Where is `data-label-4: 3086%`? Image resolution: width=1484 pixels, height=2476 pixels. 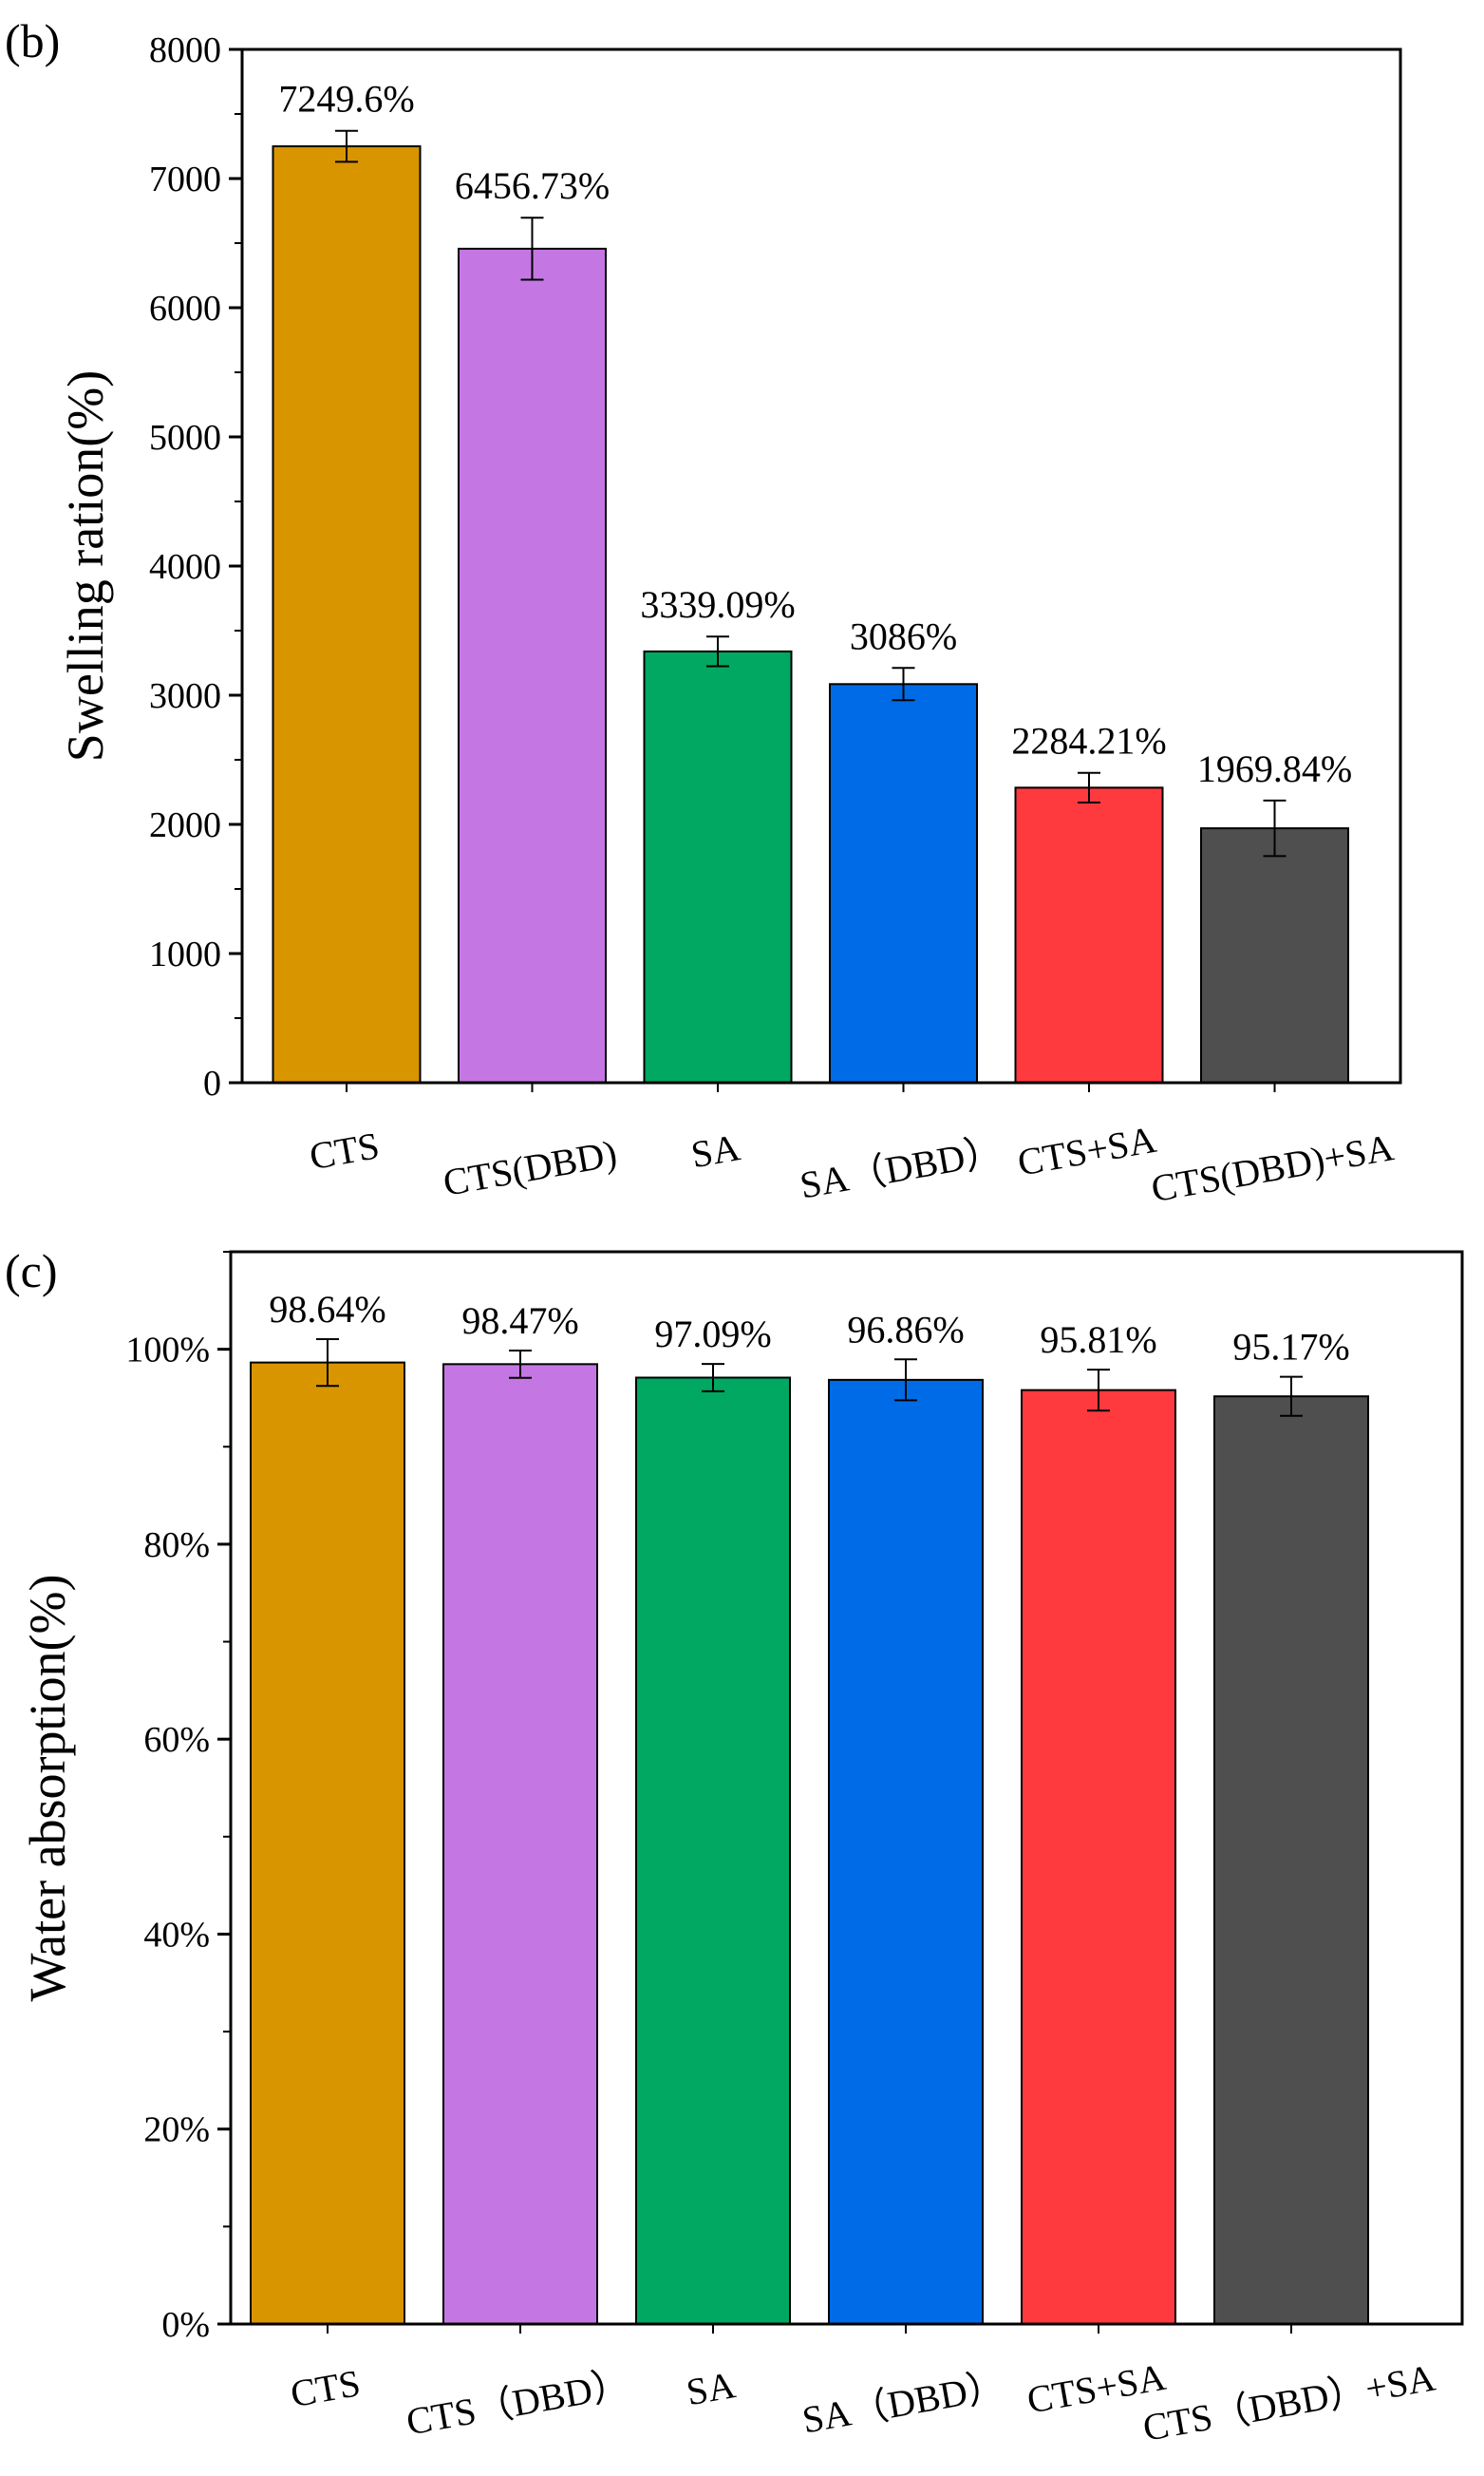 data-label-4: 3086% is located at coordinates (904, 635).